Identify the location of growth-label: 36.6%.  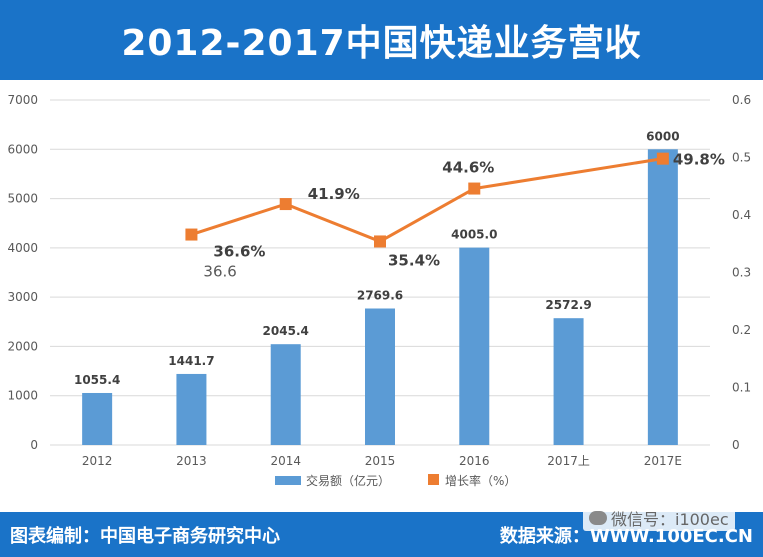
(239, 252).